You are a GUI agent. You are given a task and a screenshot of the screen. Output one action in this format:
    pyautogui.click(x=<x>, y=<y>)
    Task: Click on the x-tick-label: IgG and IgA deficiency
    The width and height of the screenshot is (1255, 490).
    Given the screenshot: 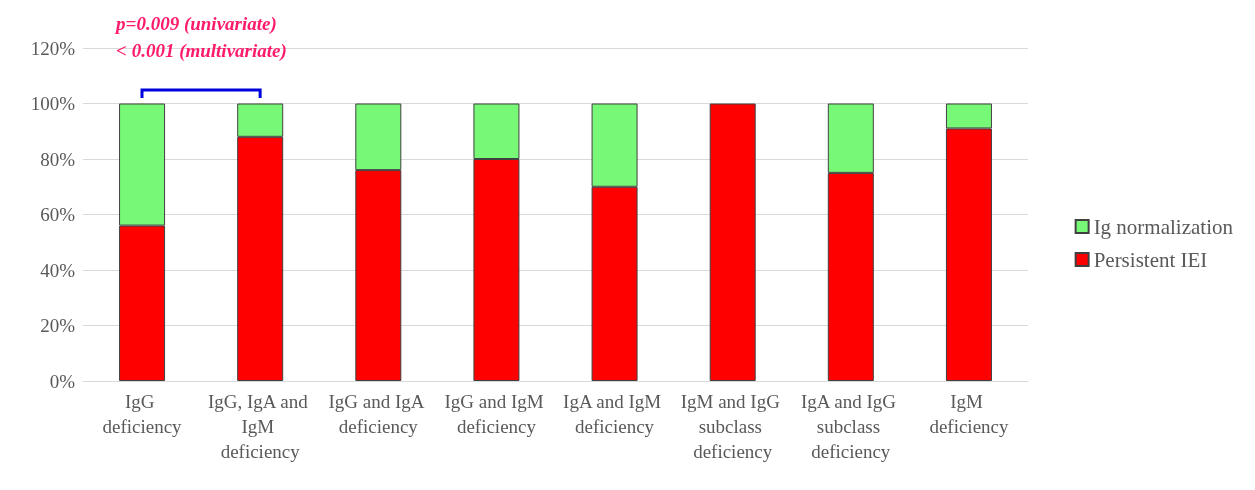 What is the action you would take?
    pyautogui.click(x=378, y=414)
    